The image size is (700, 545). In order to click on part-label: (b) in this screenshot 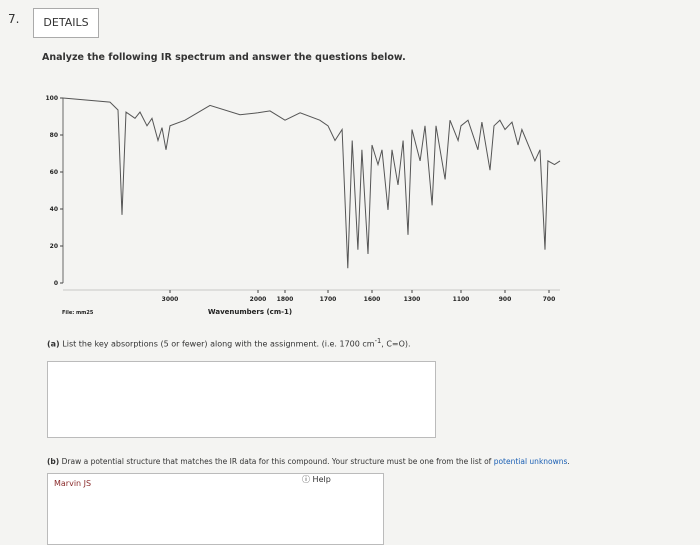, I will do `click(53, 461)`.